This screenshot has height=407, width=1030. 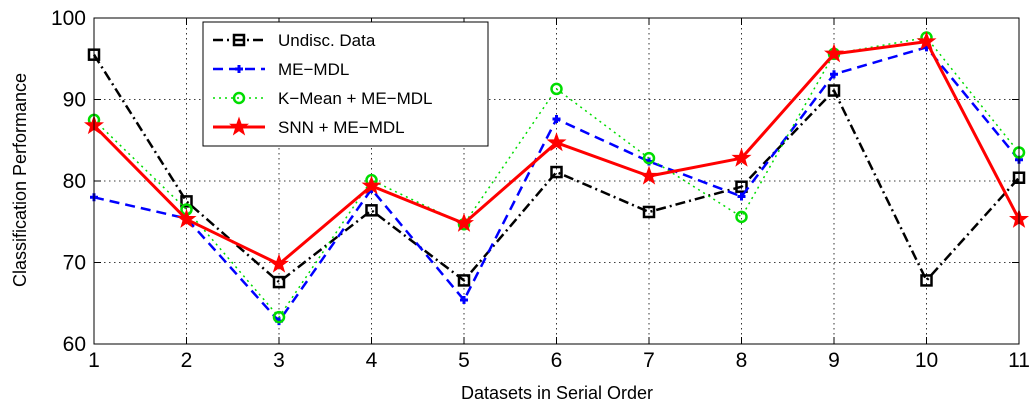 What do you see at coordinates (649, 360) in the screenshot?
I see `x-tick-label: 7` at bounding box center [649, 360].